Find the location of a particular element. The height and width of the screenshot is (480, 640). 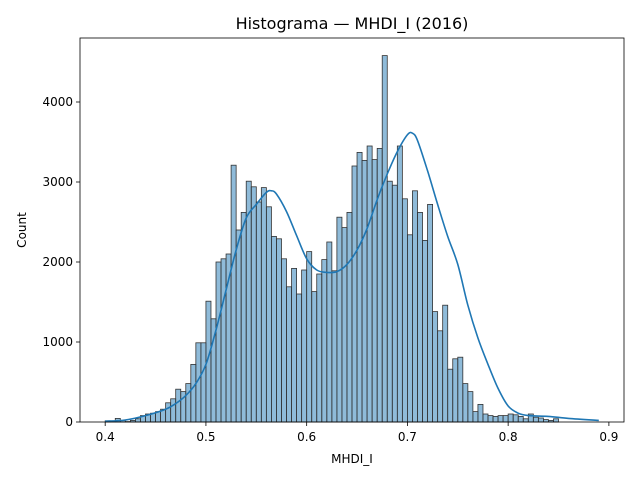

y-tick-label: 4000 is located at coordinates (57, 102).